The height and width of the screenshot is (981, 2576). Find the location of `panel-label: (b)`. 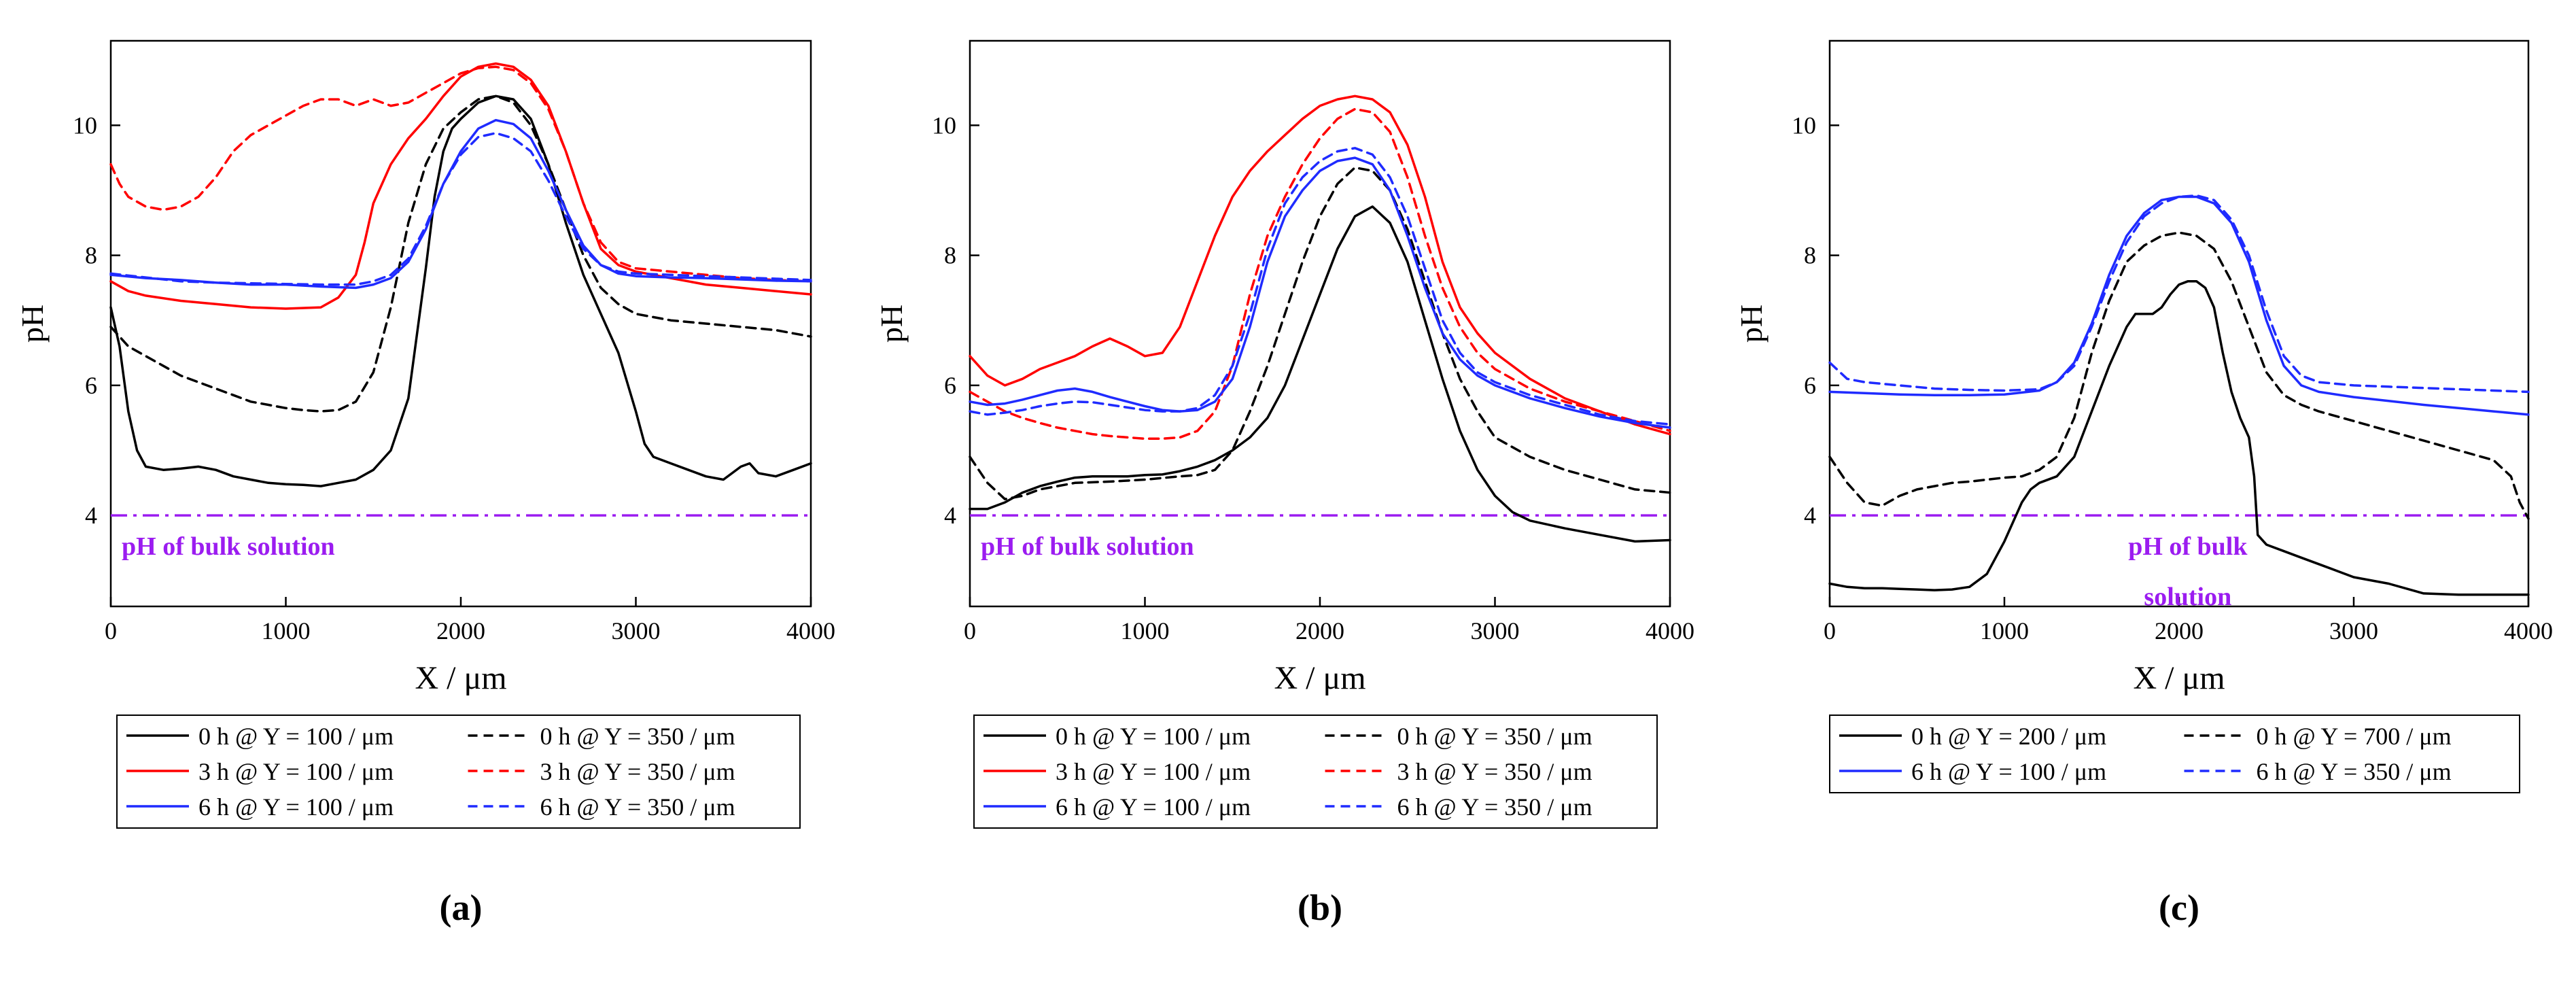

panel-label: (b) is located at coordinates (1320, 907).